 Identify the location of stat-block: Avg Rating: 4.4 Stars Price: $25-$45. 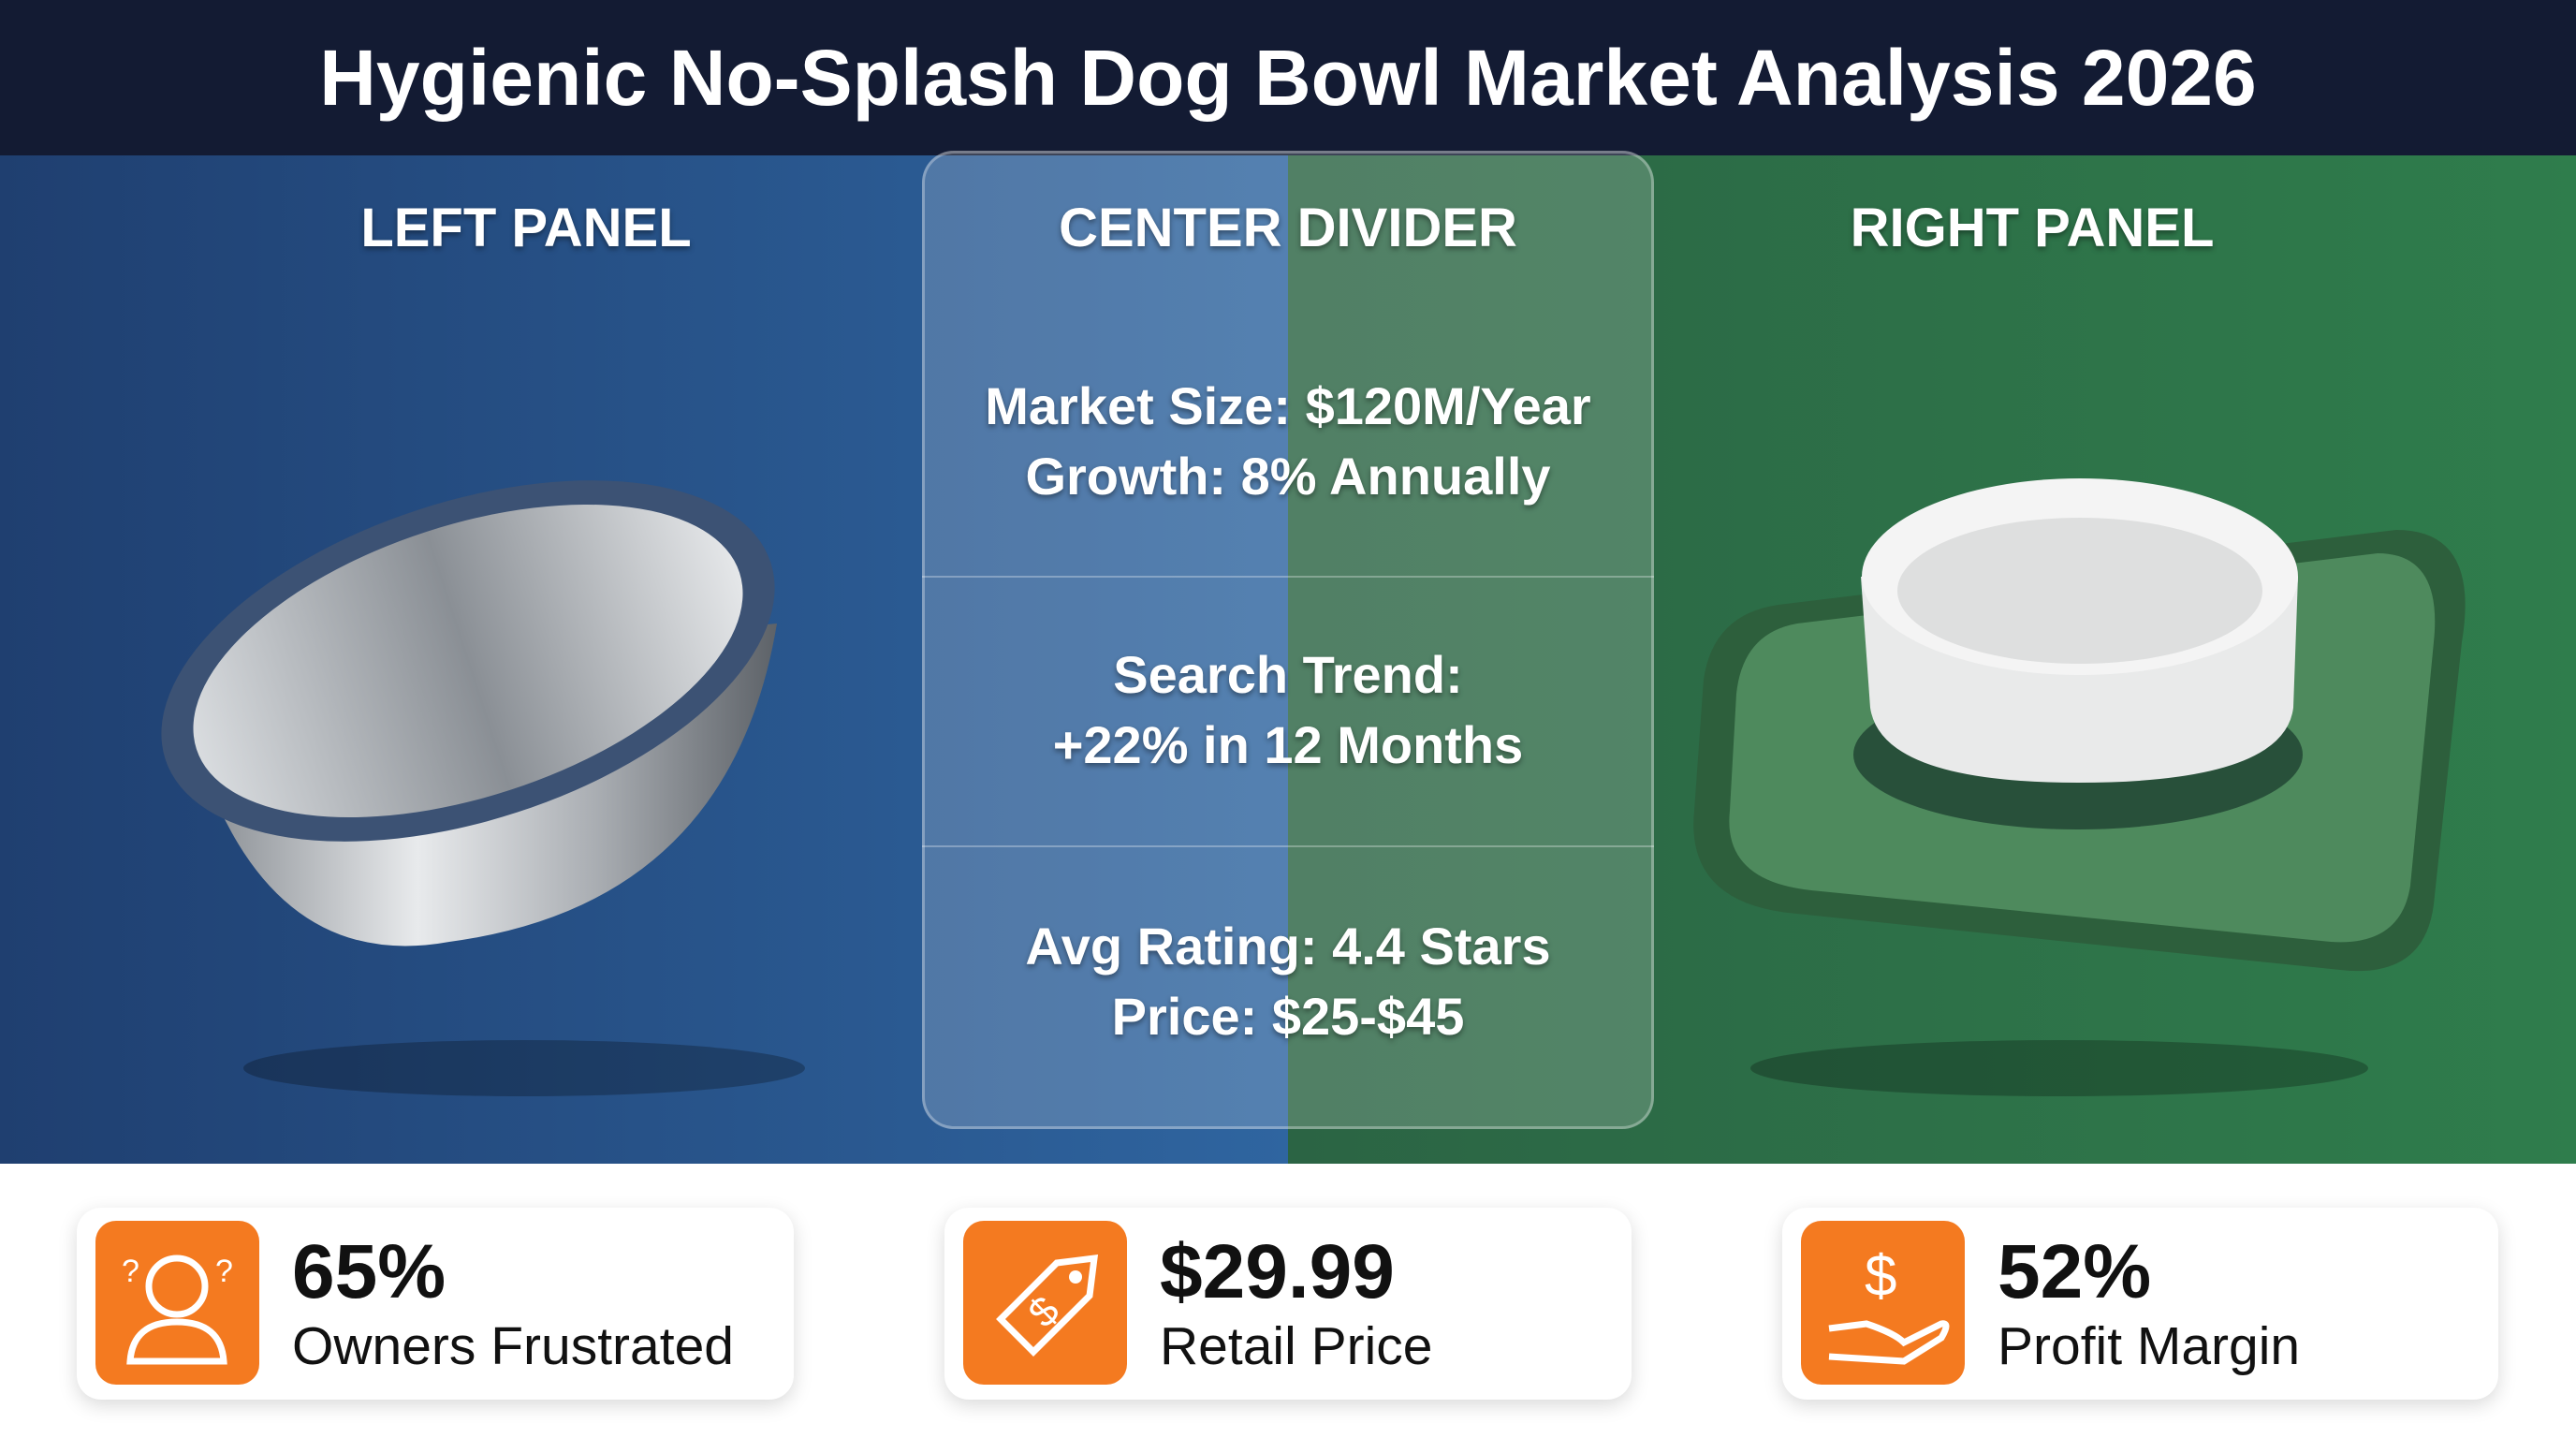
(1288, 981).